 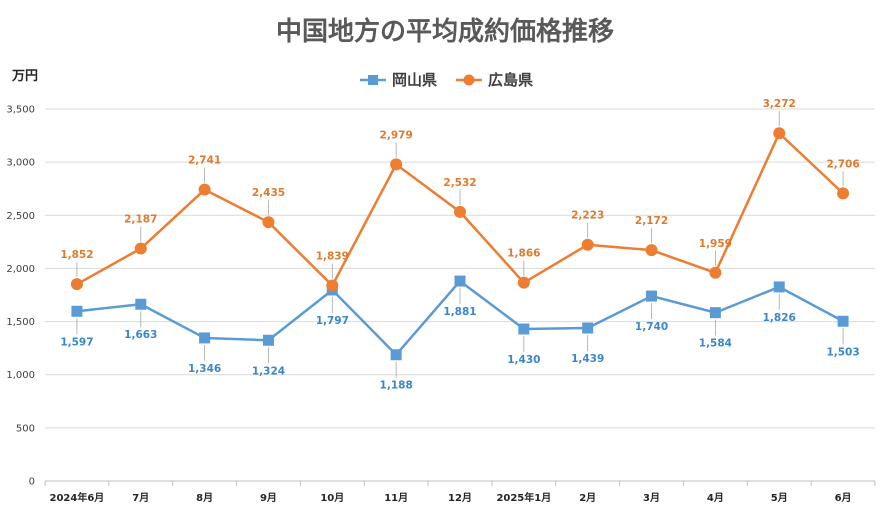 I want to click on data-label: 1,597, so click(x=76, y=342).